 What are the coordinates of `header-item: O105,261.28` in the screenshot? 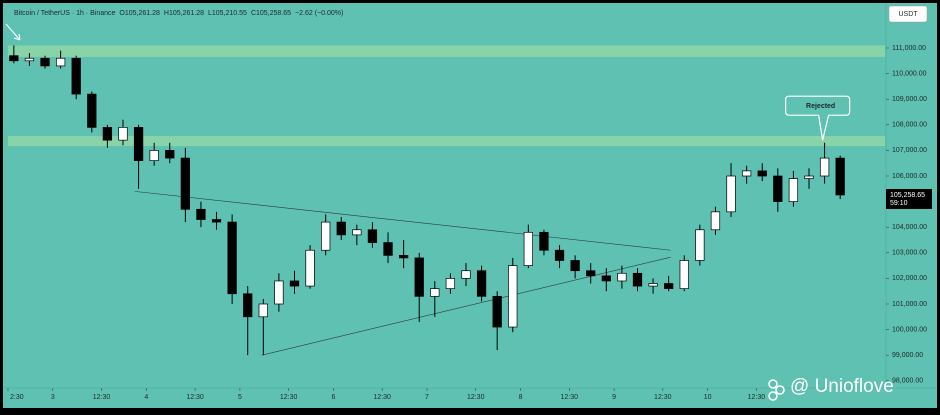 It's located at (139, 13).